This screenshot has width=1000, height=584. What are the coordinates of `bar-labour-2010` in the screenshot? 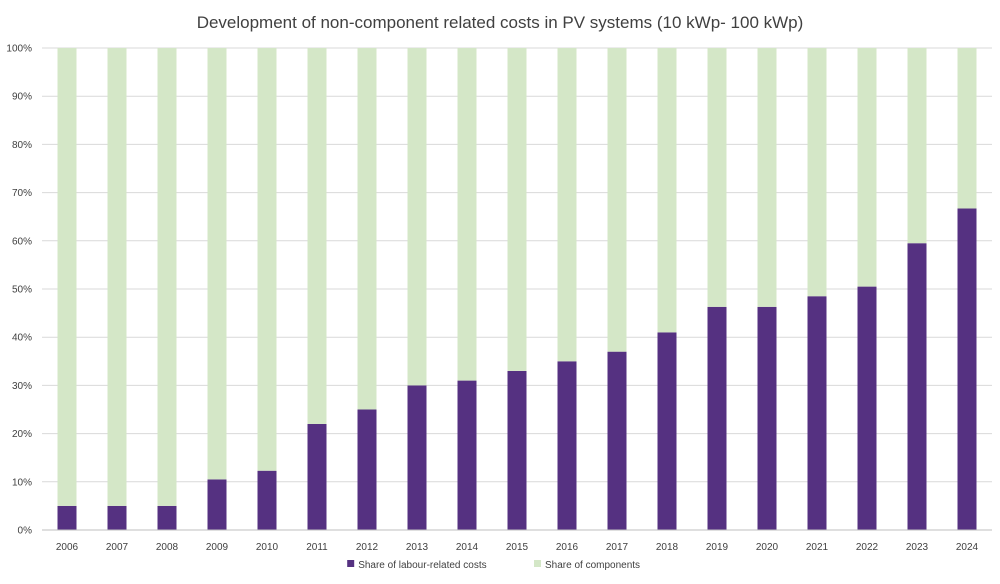 It's located at (267, 500).